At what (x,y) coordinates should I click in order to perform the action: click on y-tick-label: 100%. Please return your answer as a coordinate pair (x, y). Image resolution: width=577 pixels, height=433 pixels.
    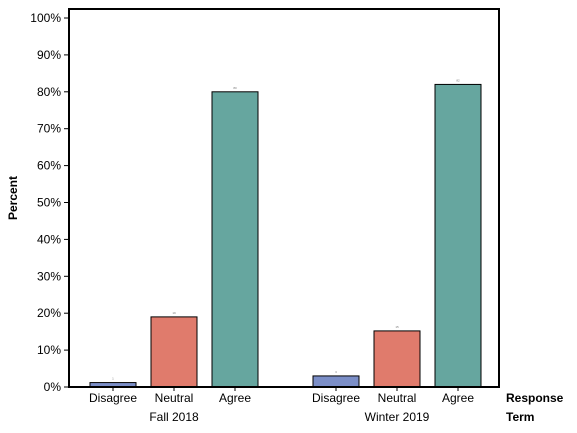
    Looking at the image, I should click on (45, 18).